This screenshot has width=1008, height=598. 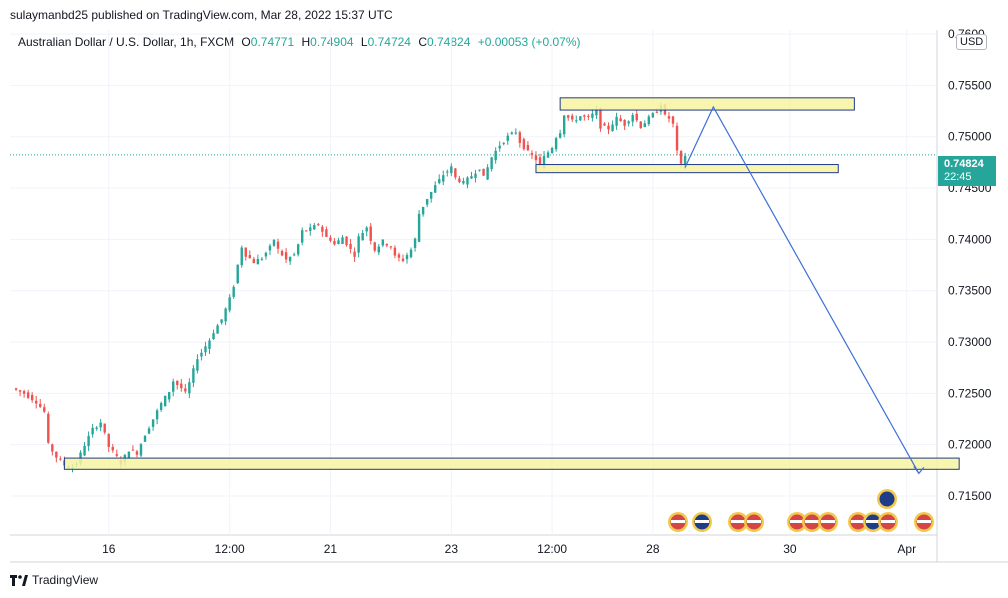 I want to click on footer-brand: TradingView, so click(x=54, y=580).